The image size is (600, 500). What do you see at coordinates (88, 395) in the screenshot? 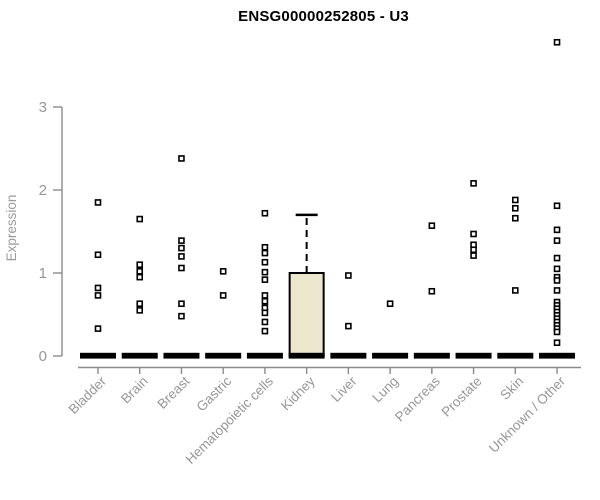
I see `x-tick-label: Bladder` at bounding box center [88, 395].